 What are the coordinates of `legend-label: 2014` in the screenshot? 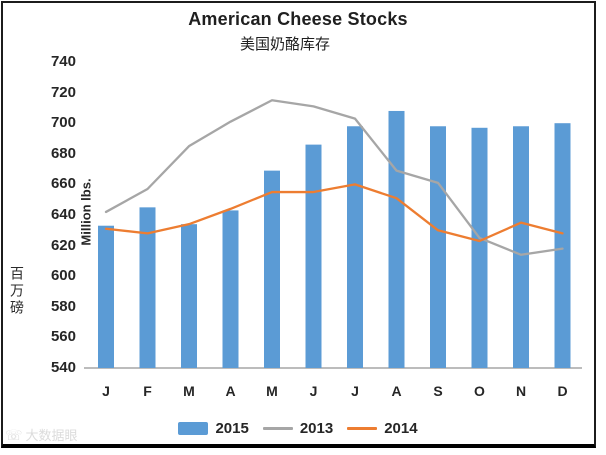 It's located at (401, 428).